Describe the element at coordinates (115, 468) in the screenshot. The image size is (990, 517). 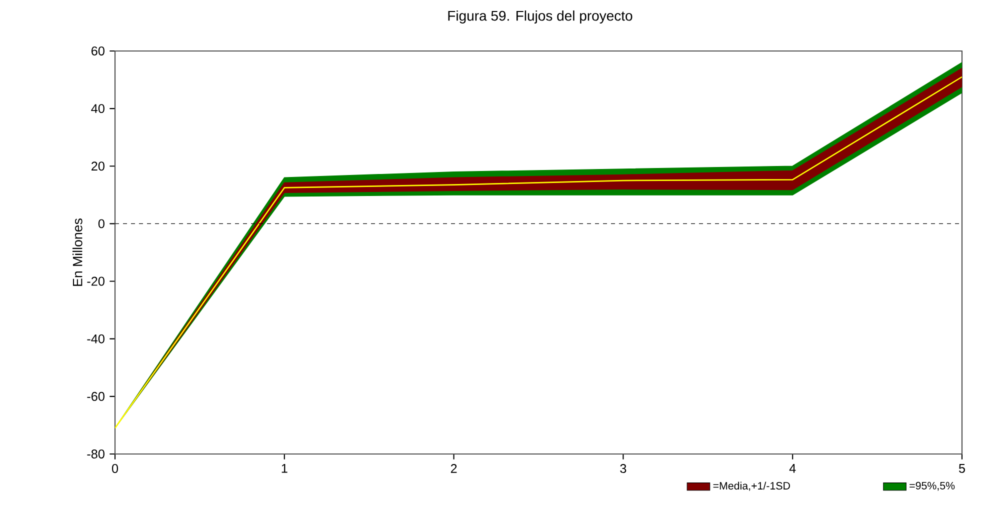
I see `x-tick-label: 0` at that location.